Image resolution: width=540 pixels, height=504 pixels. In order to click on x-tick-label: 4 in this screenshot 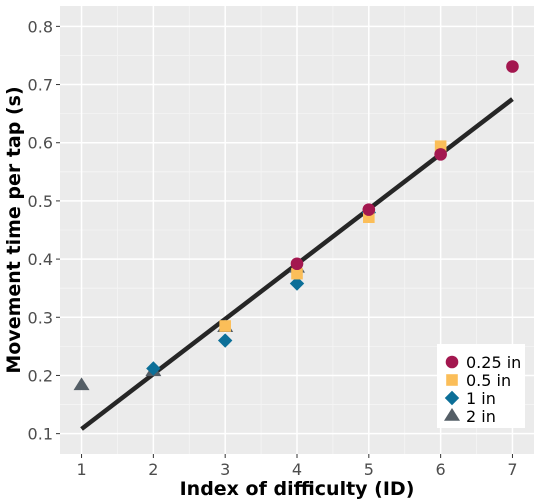, I will do `click(297, 469)`.